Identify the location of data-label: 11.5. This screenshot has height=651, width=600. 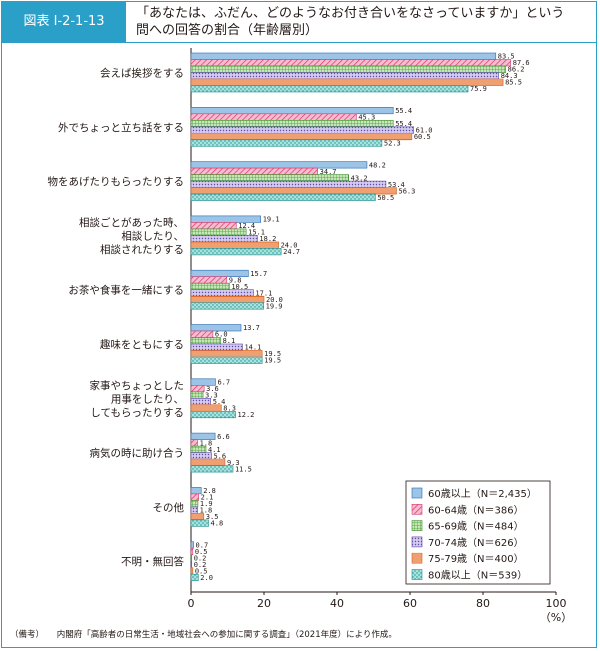
(243, 469).